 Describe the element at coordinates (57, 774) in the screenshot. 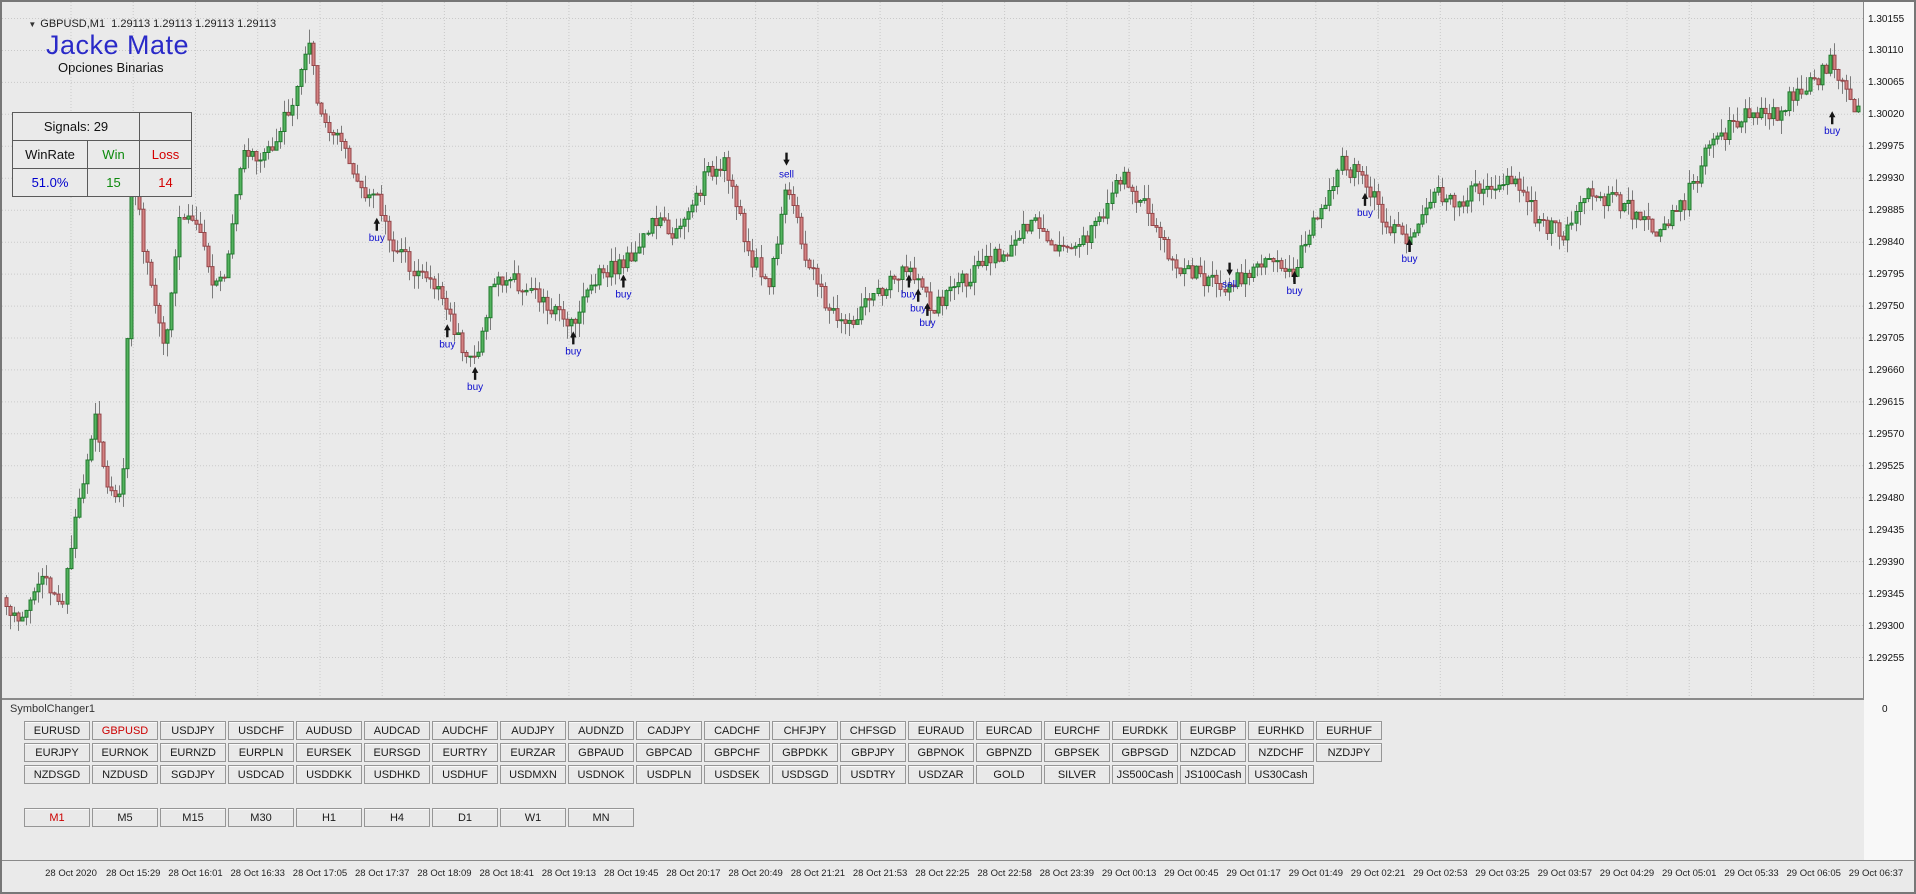

I see `symbol-button-nzdsgd: NZDSGD` at that location.